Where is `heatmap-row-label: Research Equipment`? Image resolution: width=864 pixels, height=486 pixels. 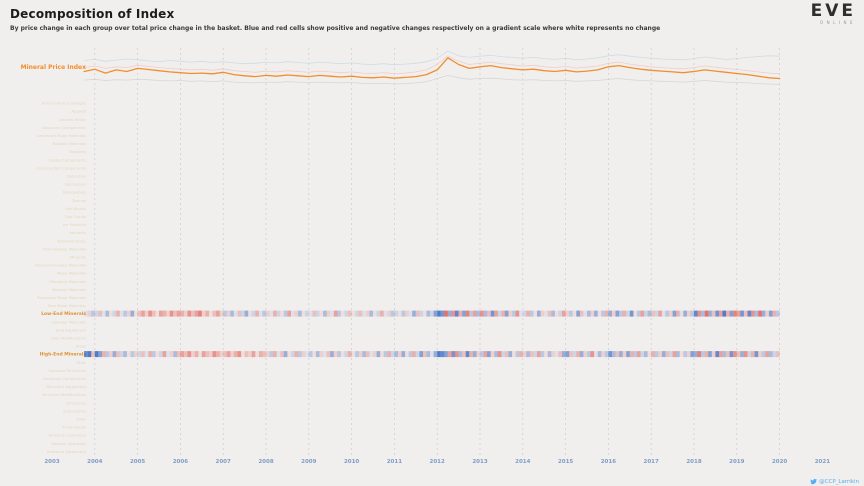
heatmap-row-label: Research Equipment is located at coordinates (67, 451).